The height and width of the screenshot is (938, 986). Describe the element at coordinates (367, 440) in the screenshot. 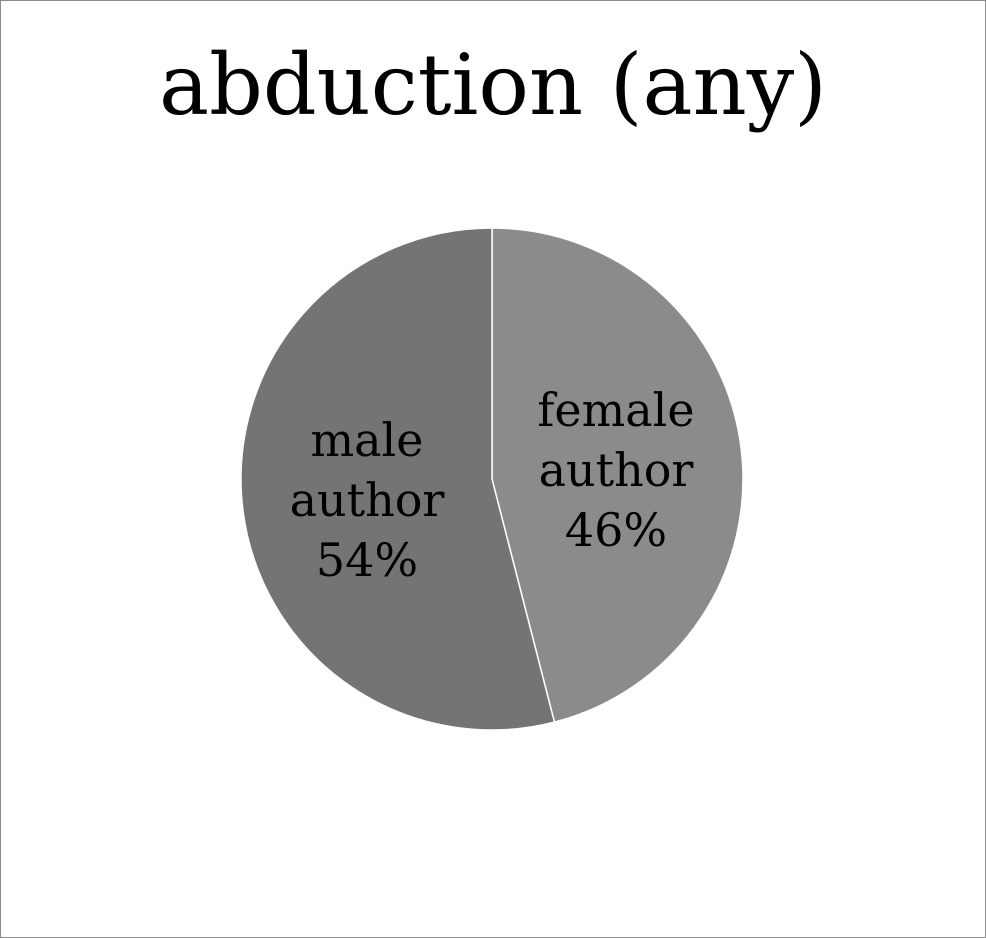

I see `data-label-line: male` at that location.